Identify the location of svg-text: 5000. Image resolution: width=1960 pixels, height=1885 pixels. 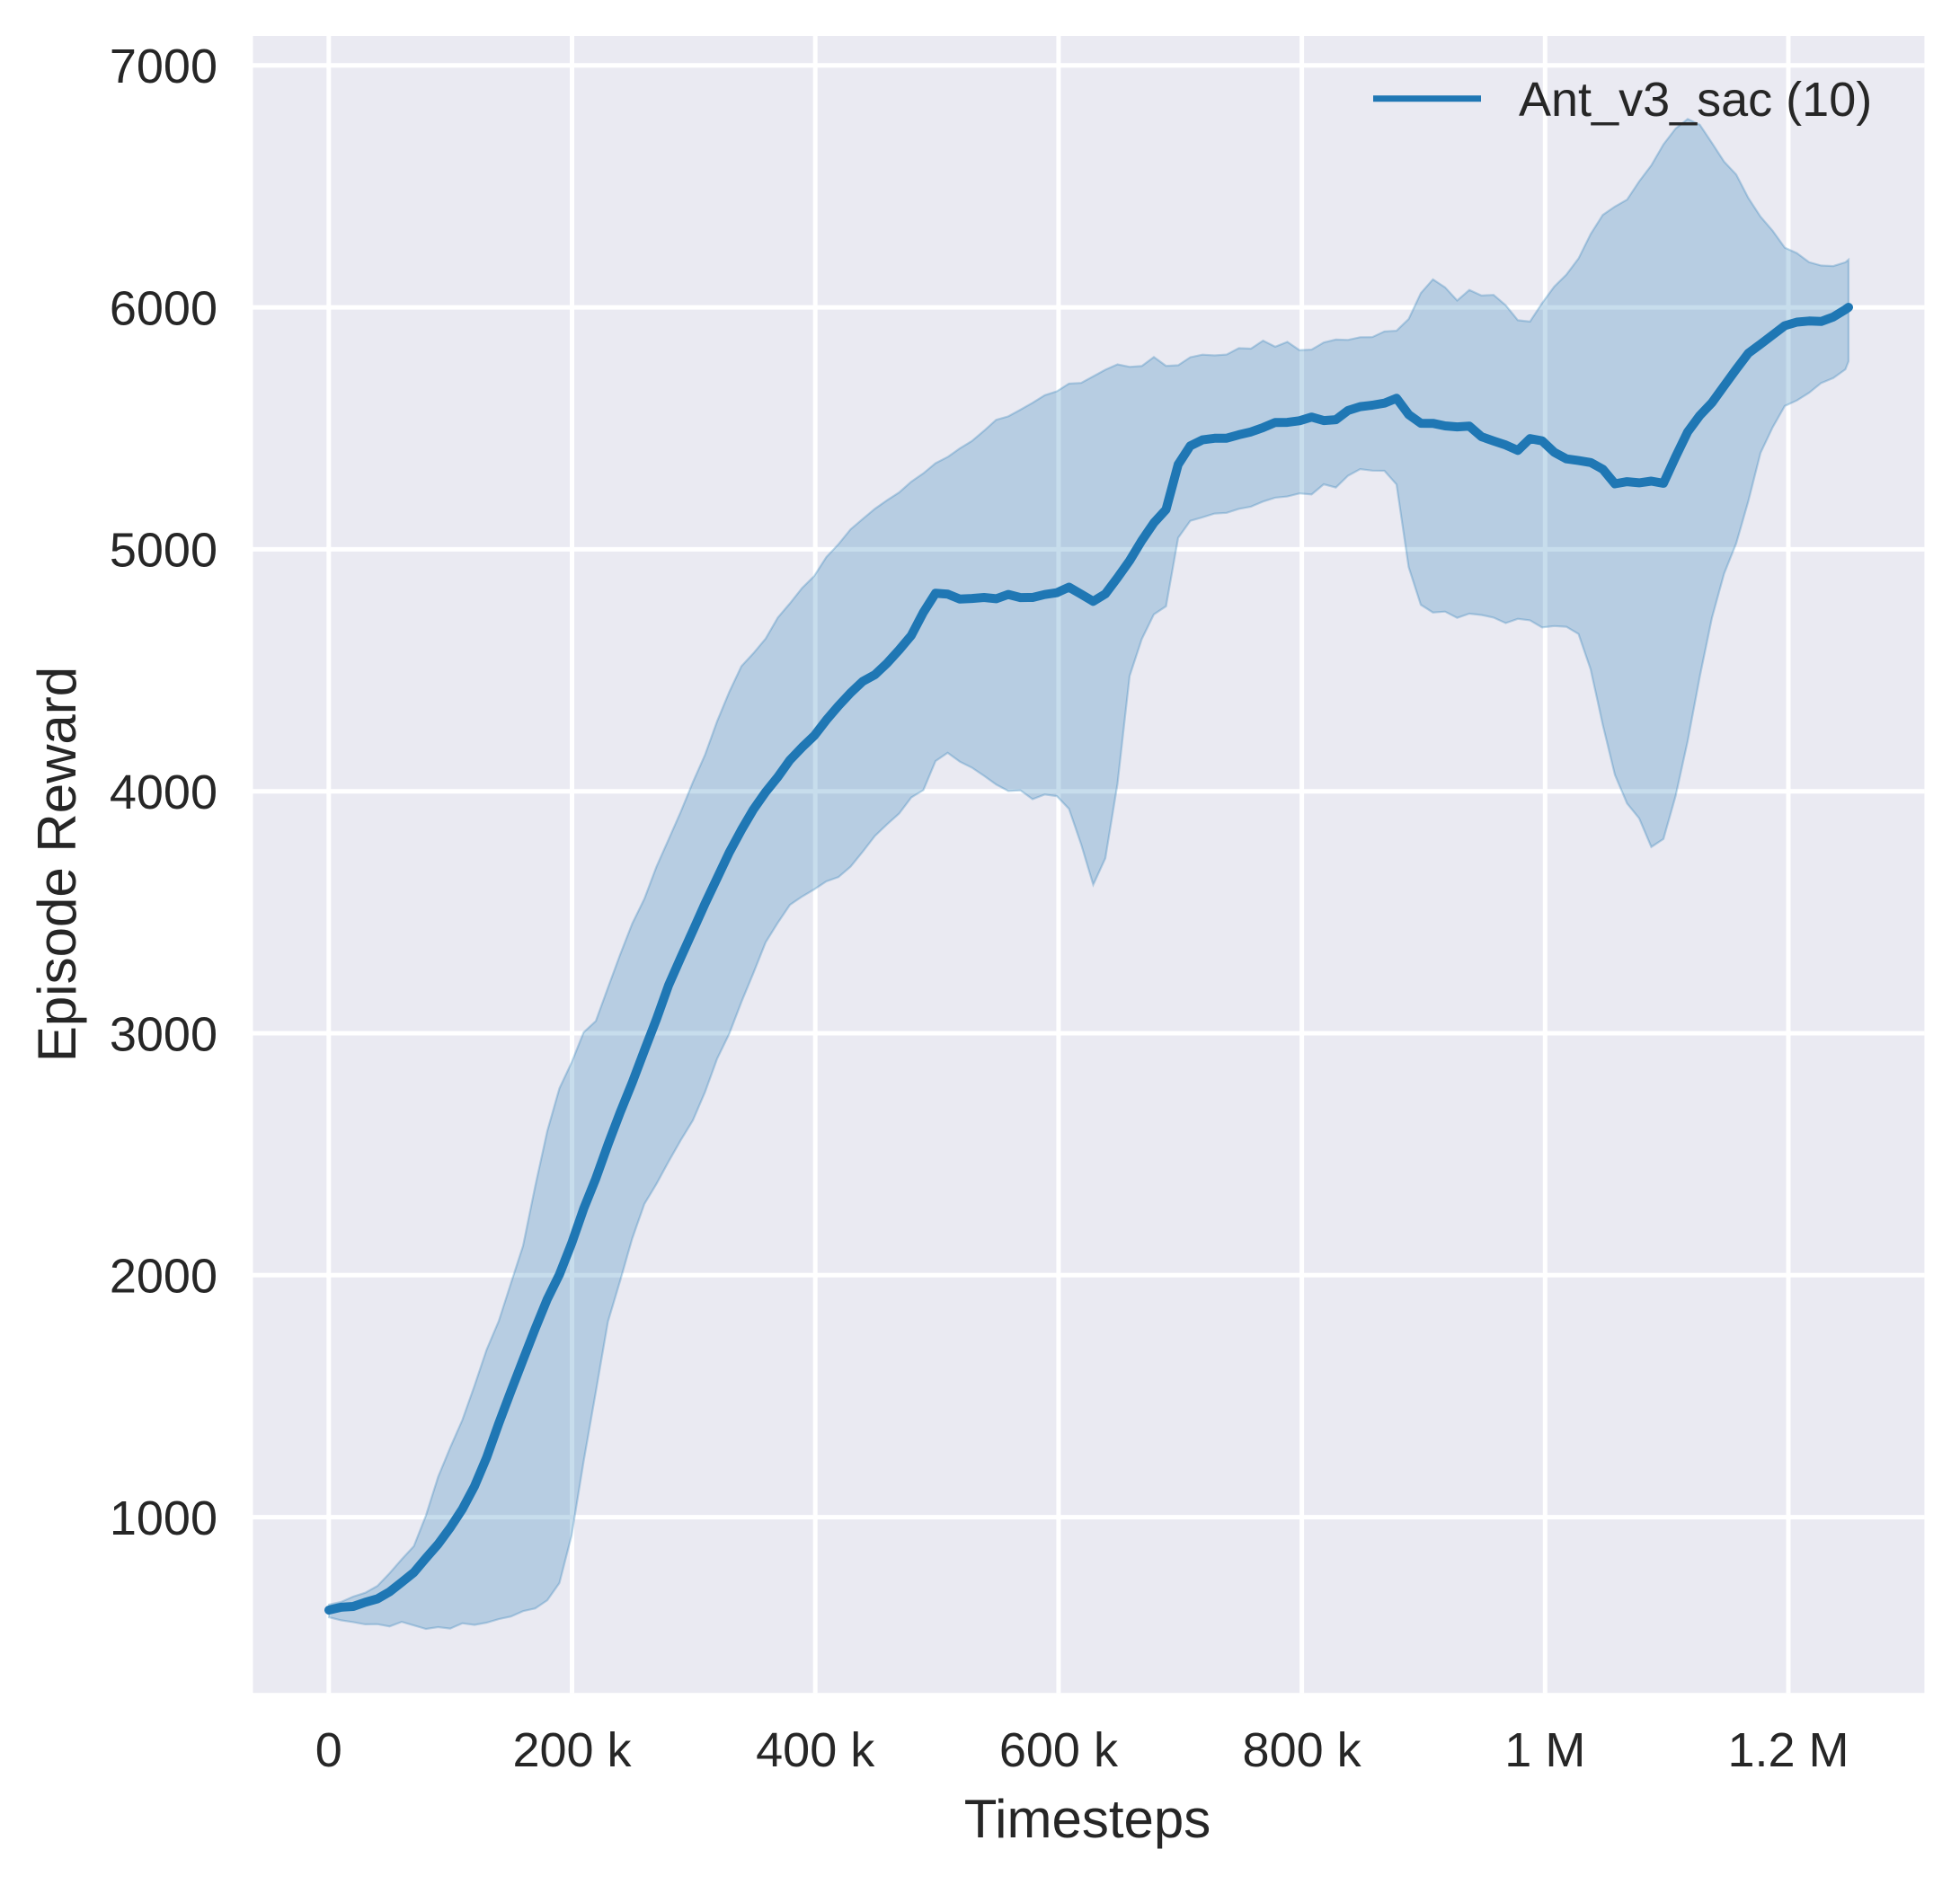
(164, 551).